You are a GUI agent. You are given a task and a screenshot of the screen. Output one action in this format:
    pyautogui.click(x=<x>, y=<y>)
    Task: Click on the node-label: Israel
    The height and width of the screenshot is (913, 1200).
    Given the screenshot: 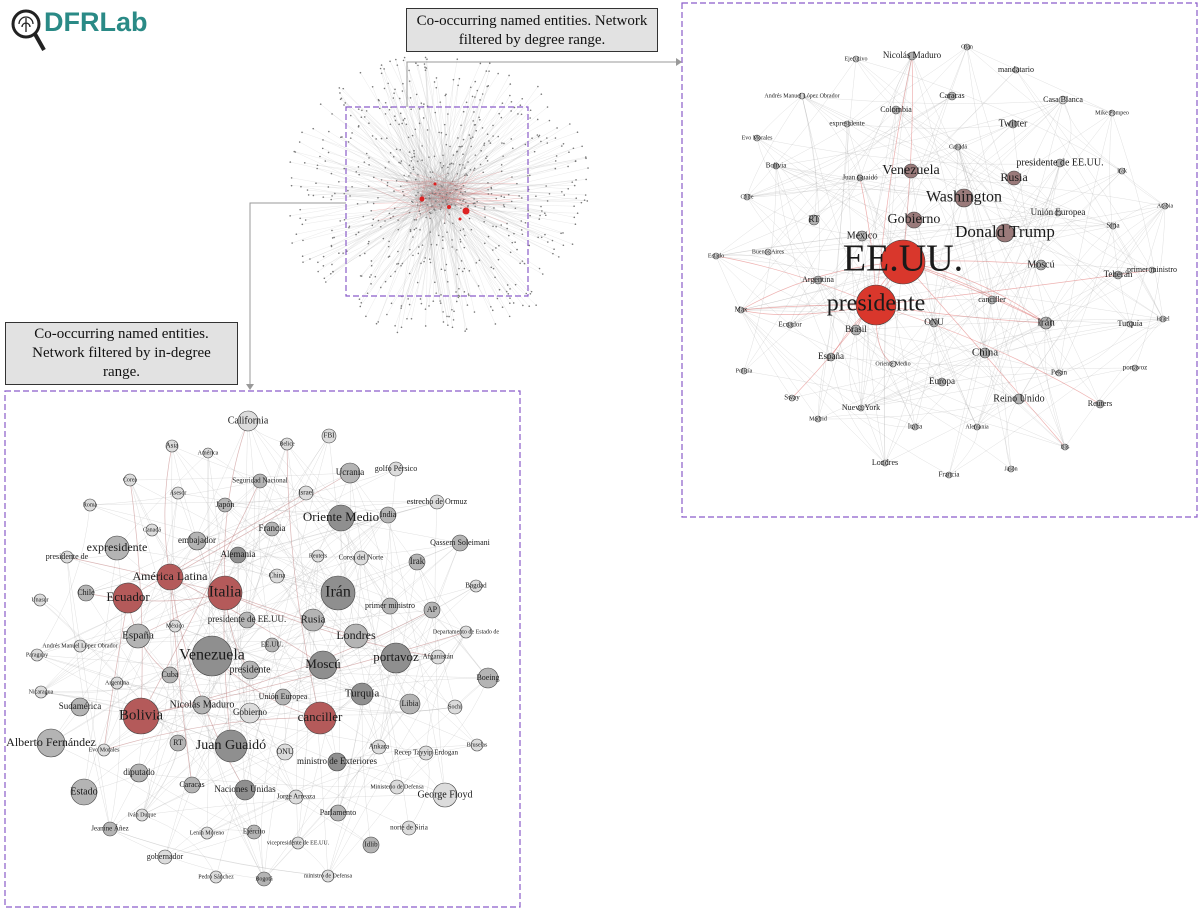 What is the action you would take?
    pyautogui.click(x=1163, y=319)
    